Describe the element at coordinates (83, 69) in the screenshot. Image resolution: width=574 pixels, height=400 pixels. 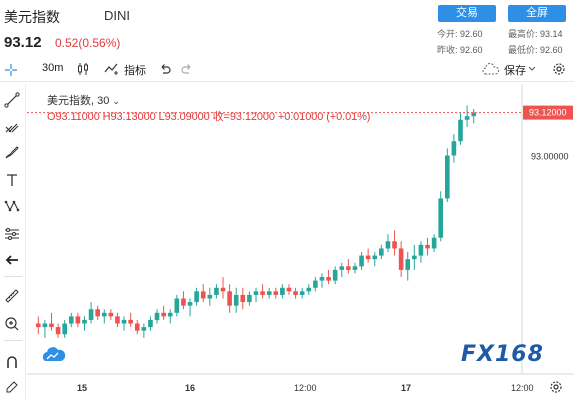
I see `candles-icon` at that location.